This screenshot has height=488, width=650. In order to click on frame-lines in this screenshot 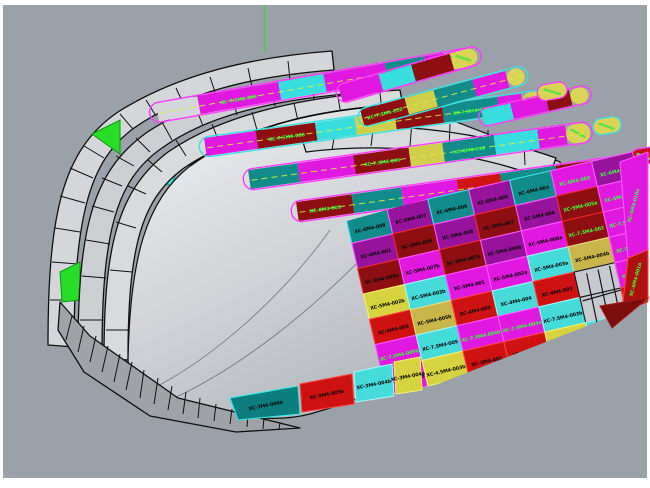, I will do `click(602, 294)`.